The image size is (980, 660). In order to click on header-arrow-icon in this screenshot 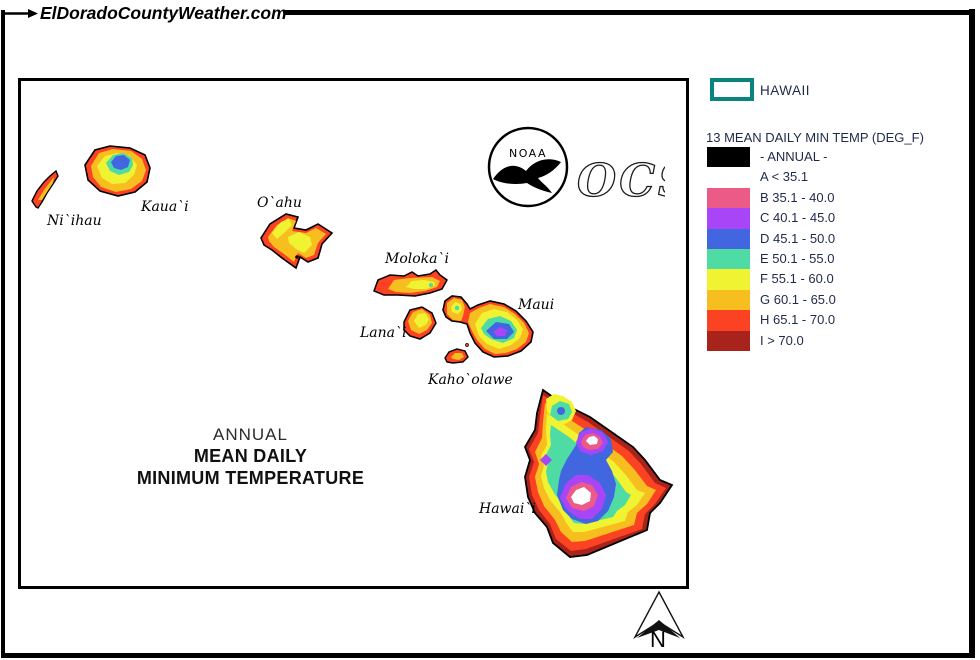, I will do `click(20, 13)`.